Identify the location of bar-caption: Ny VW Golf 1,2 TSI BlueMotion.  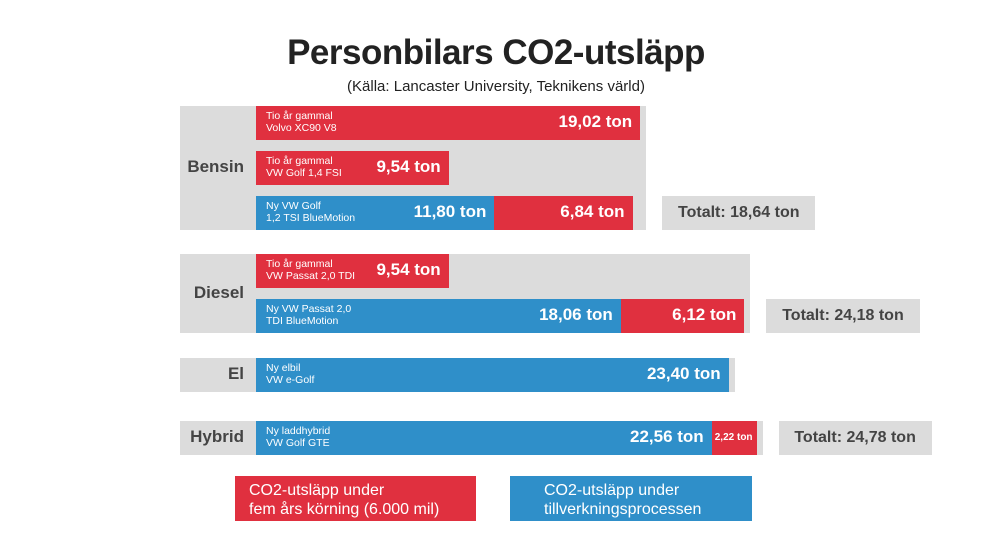
(310, 212).